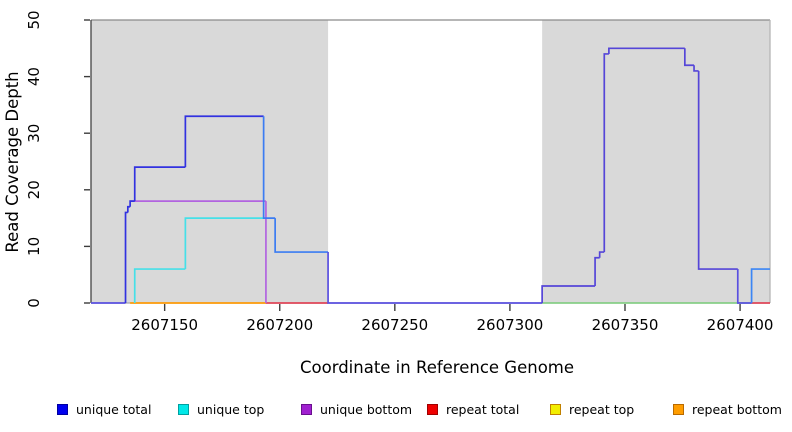 This screenshot has height=432, width=792. What do you see at coordinates (625, 325) in the screenshot?
I see `x-tick-label: 2607350` at bounding box center [625, 325].